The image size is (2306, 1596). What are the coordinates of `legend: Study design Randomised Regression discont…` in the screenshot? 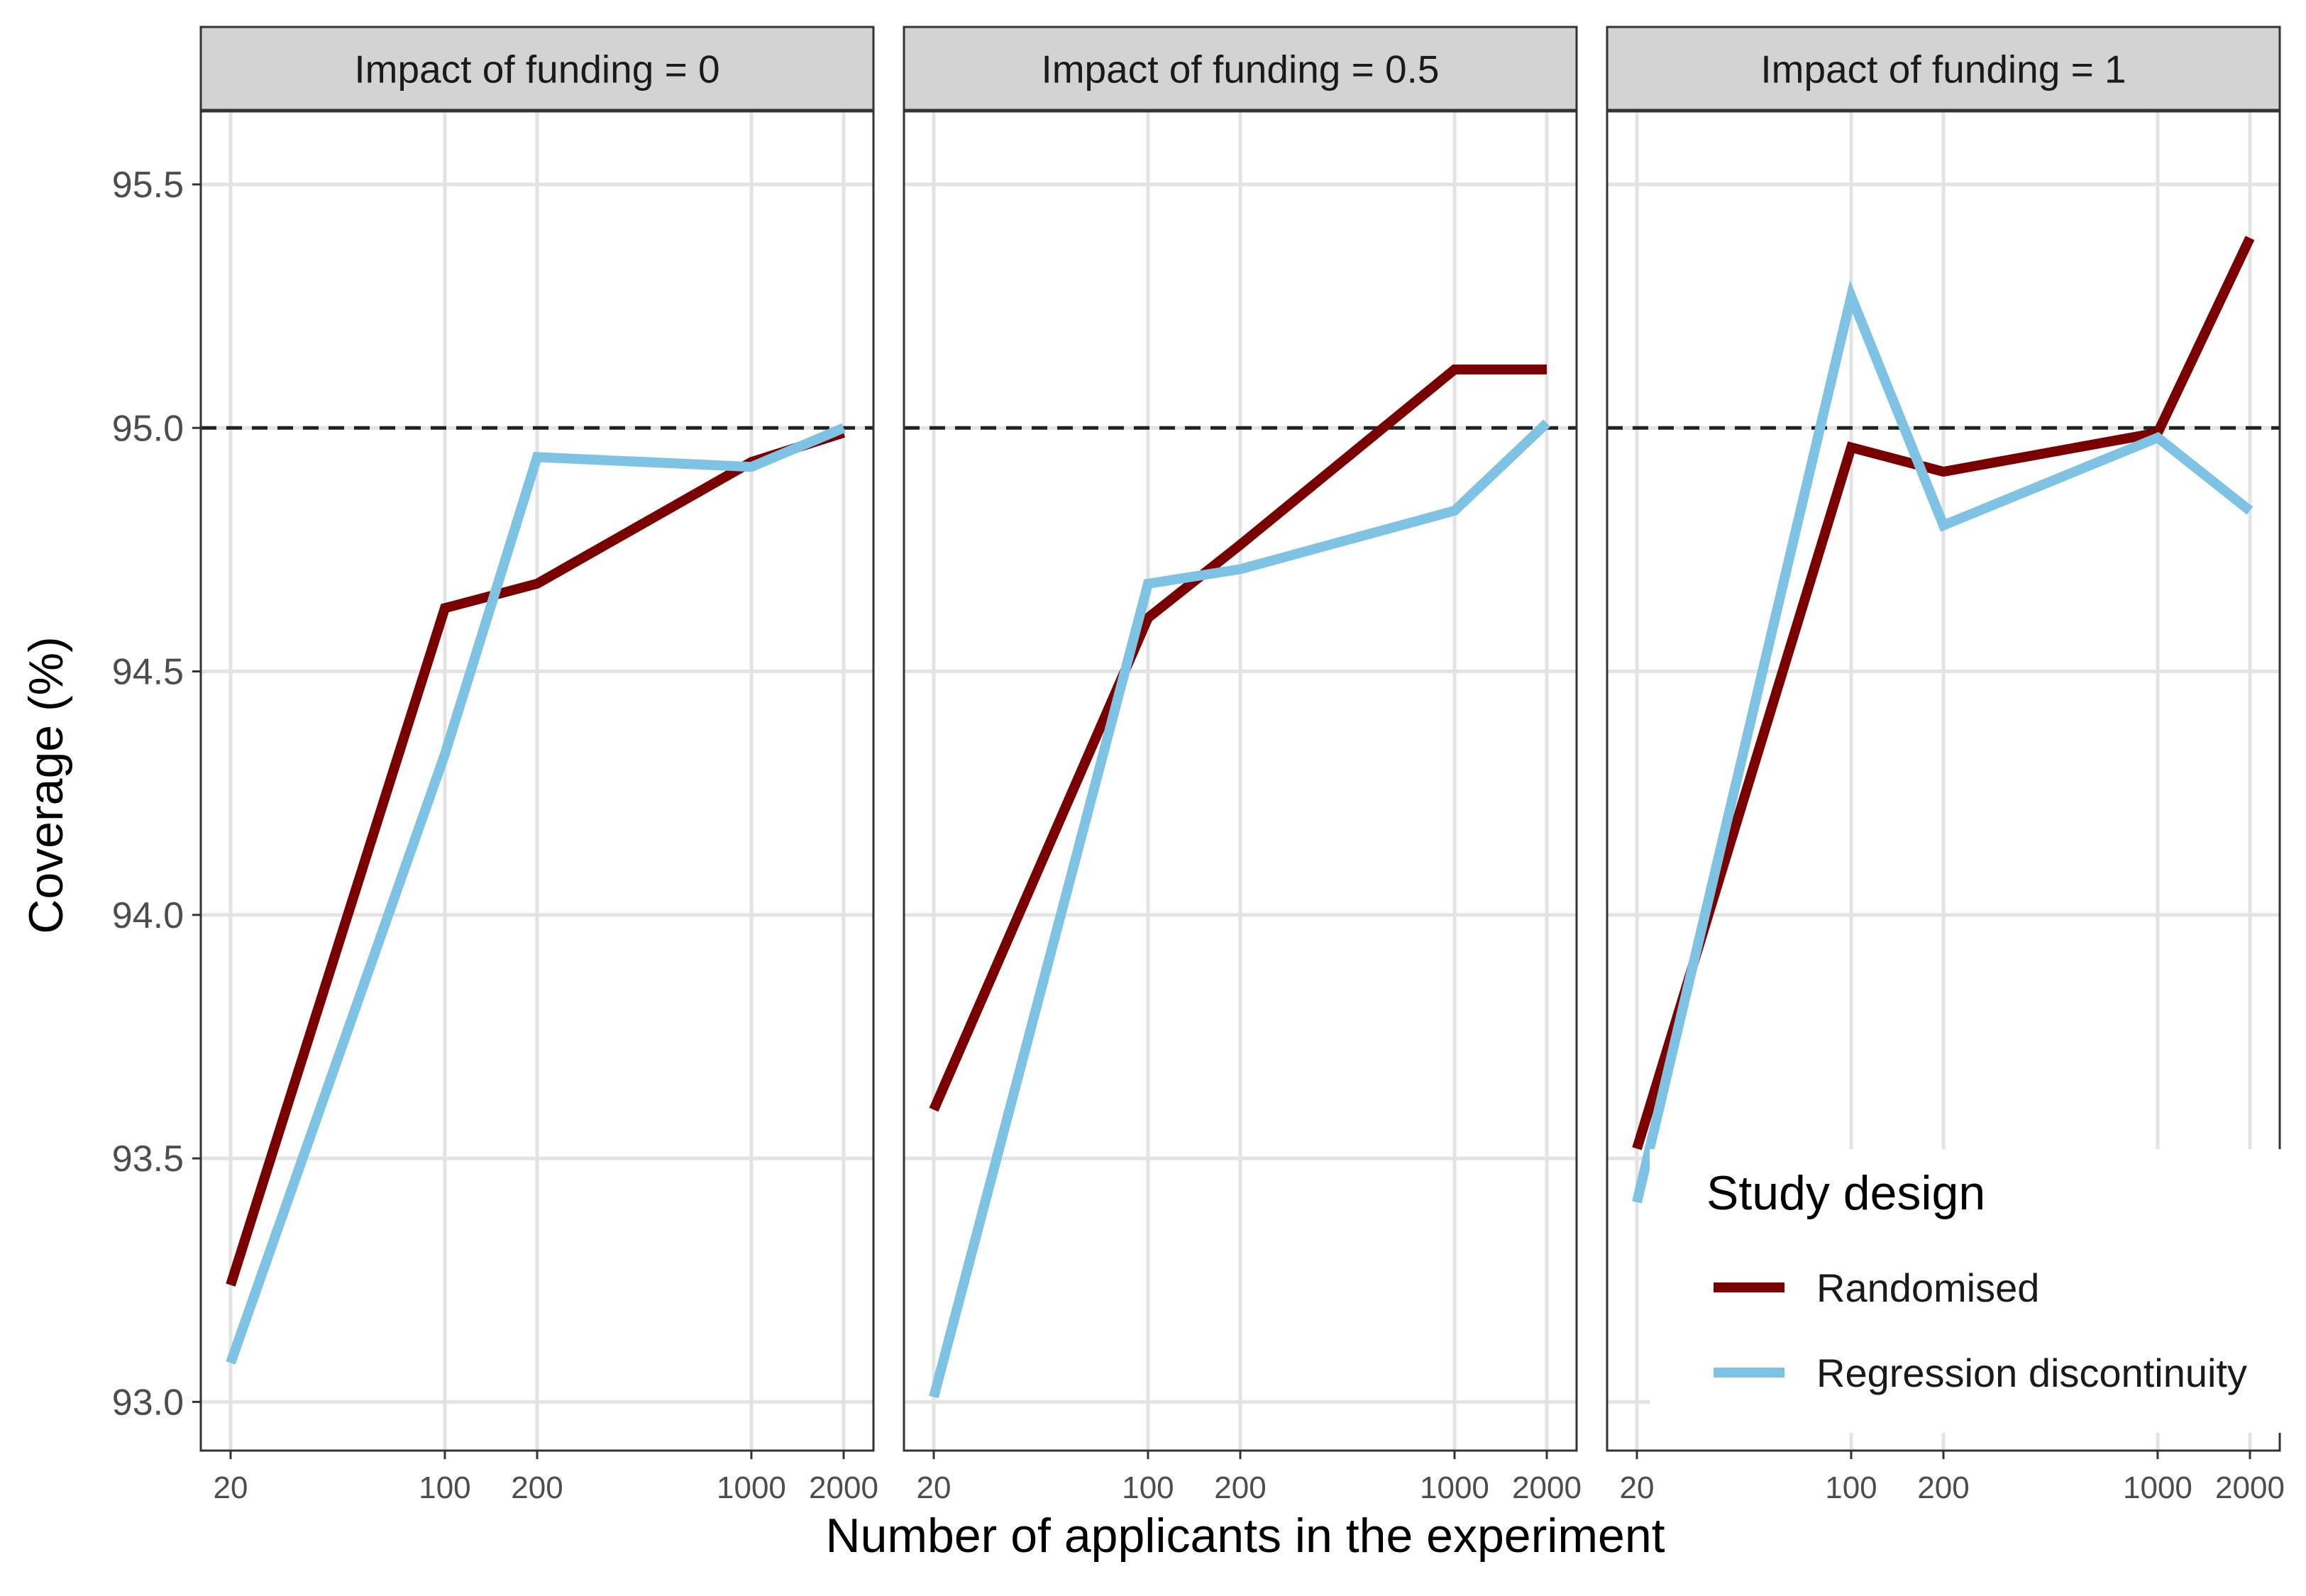 It's located at (1969, 1291).